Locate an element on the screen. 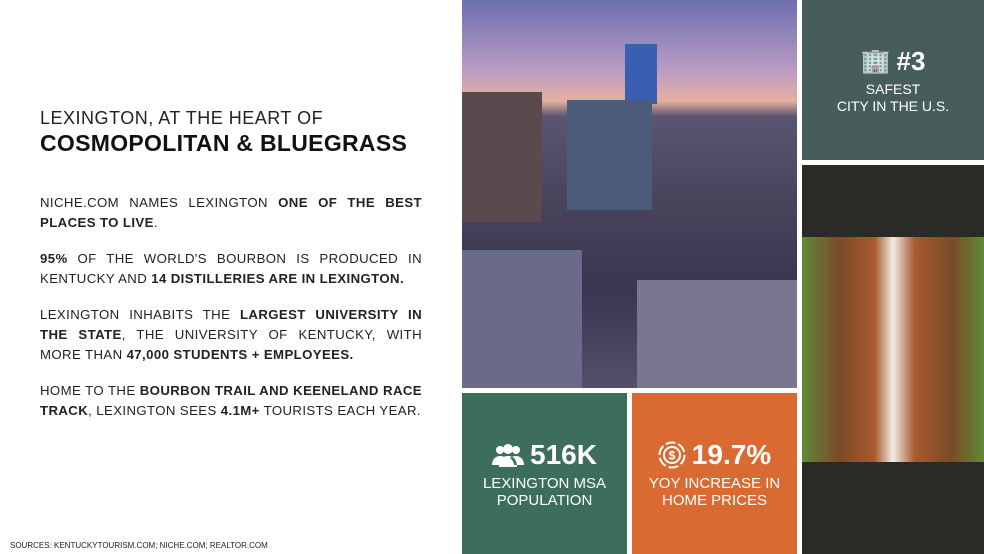  stat-label: CITY IN THE U.S. is located at coordinates (893, 105).